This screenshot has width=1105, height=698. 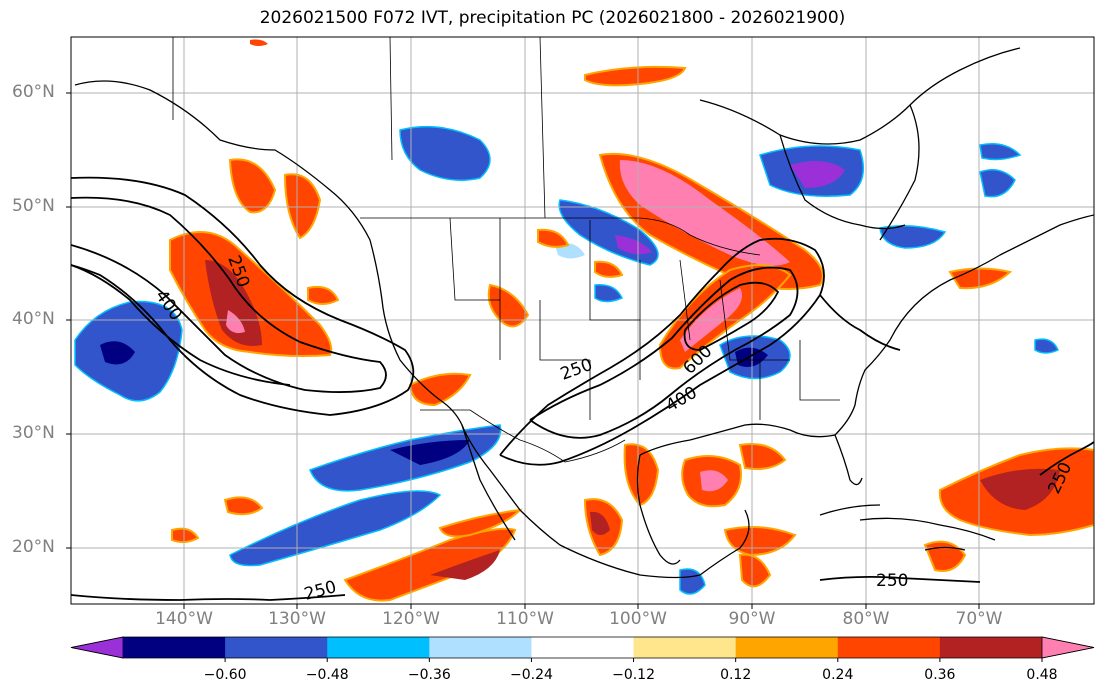 What do you see at coordinates (979, 619) in the screenshot?
I see `lon-label: 70°W` at bounding box center [979, 619].